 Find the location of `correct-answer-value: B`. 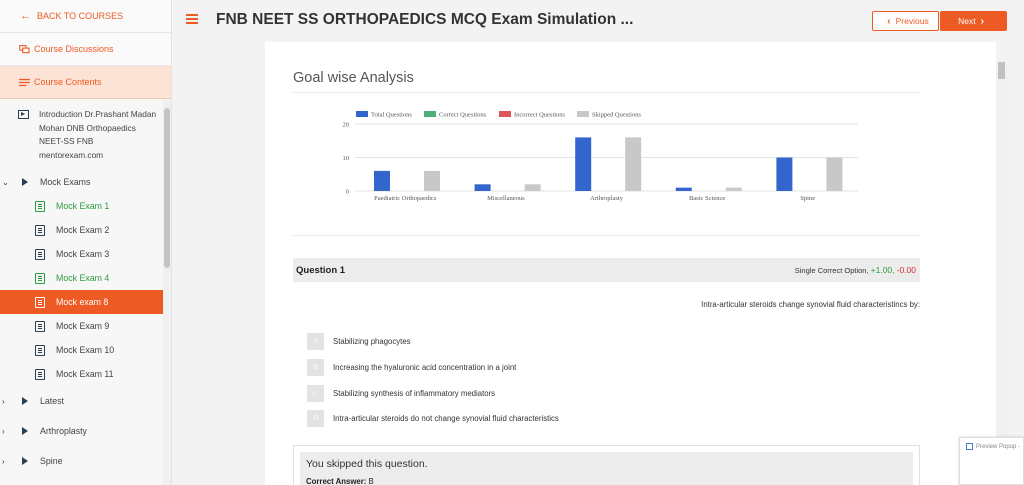

correct-answer-value: B is located at coordinates (371, 481).